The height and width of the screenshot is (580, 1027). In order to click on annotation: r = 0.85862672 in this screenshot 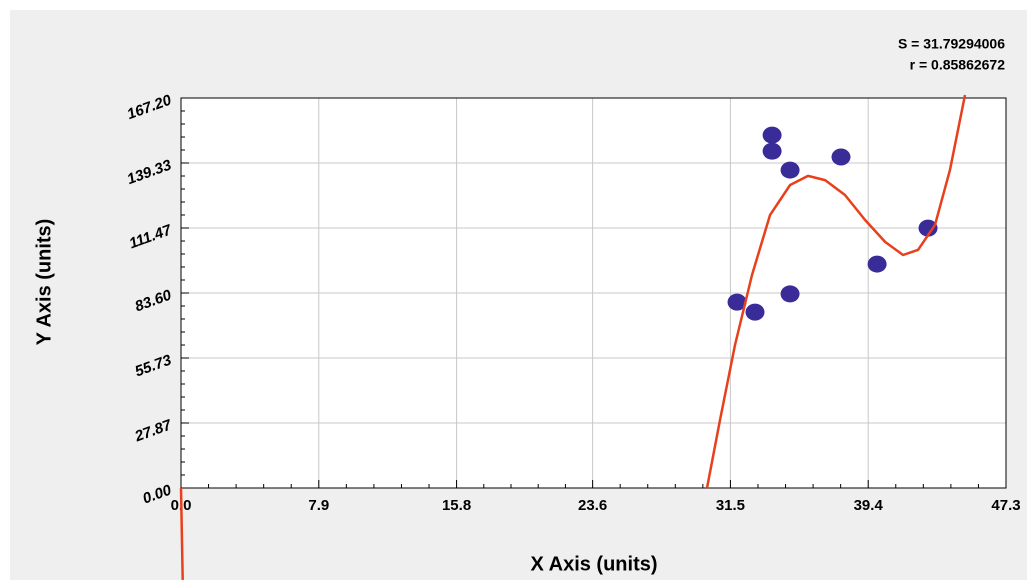, I will do `click(958, 65)`.